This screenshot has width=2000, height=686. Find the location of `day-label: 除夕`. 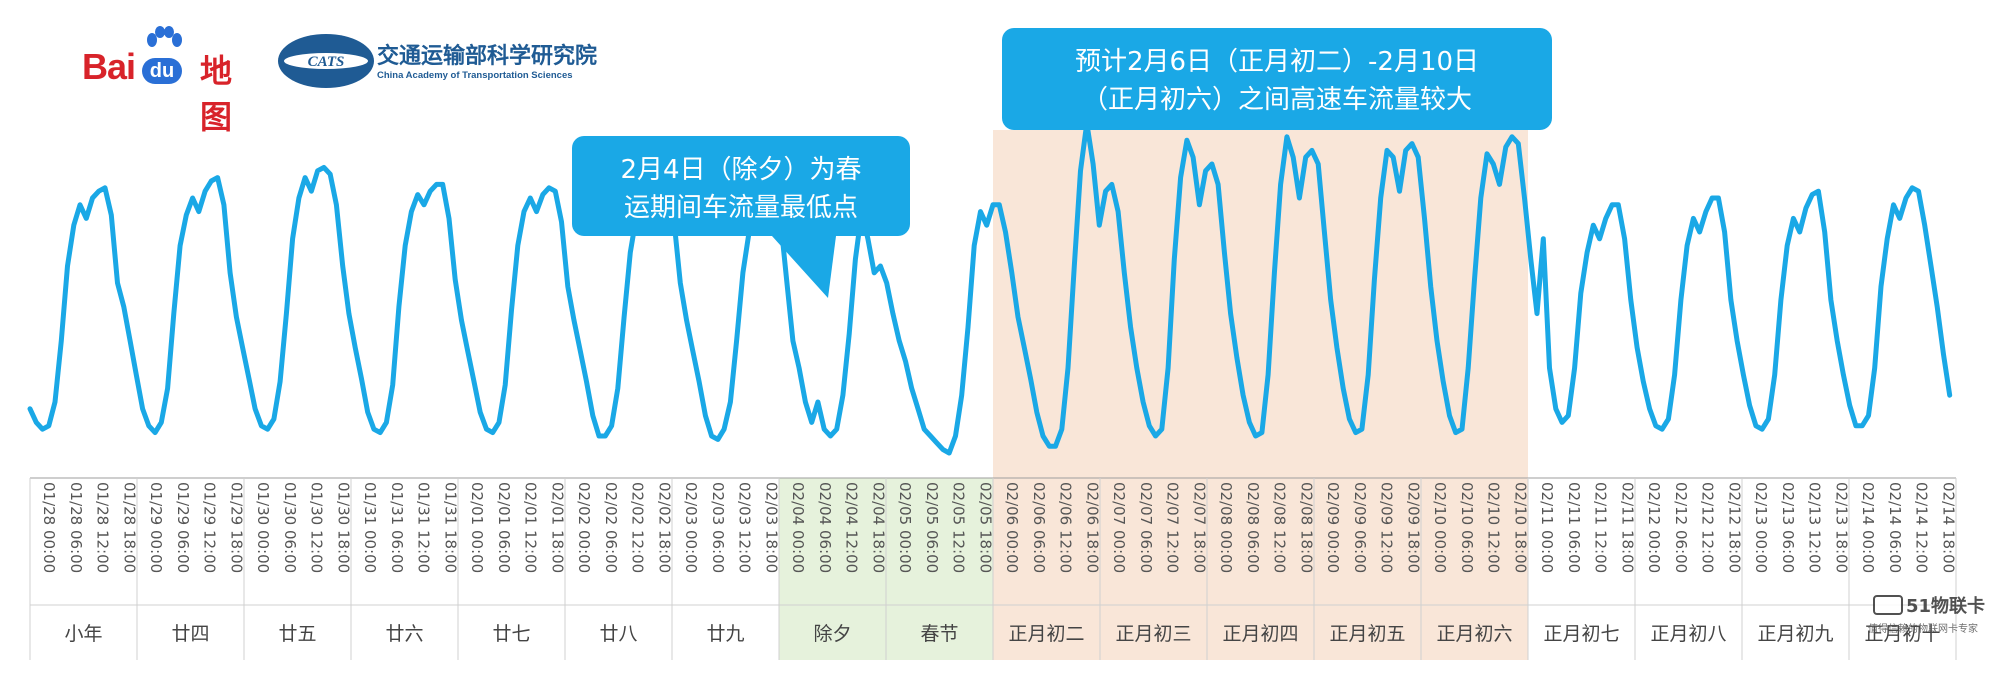

day-label: 除夕 is located at coordinates (832, 634).